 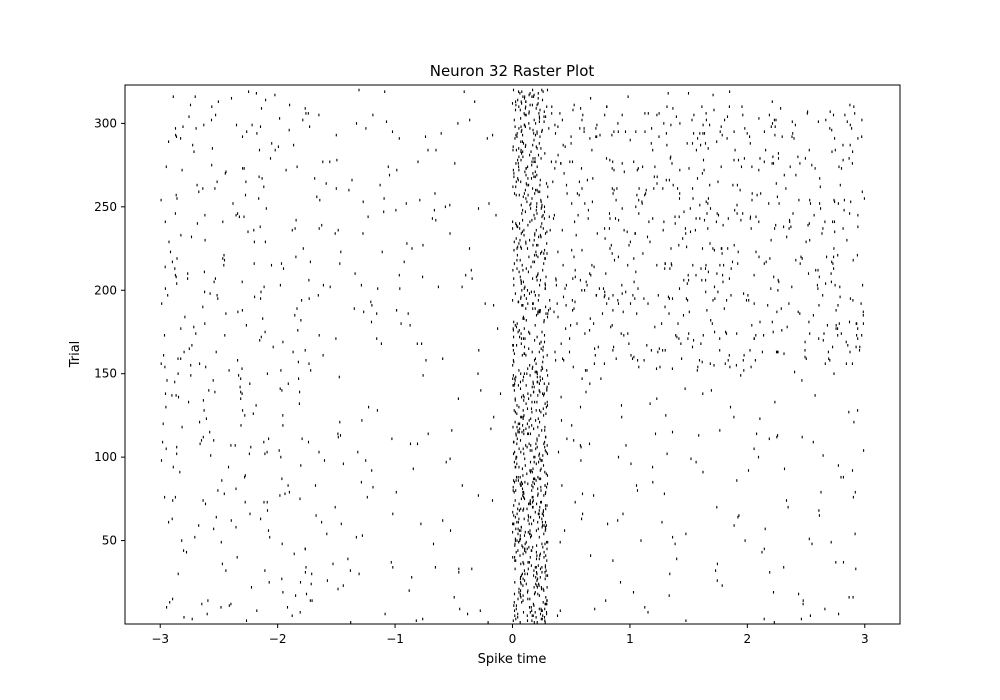 I want to click on y-tick-label: 300, so click(x=105, y=123).